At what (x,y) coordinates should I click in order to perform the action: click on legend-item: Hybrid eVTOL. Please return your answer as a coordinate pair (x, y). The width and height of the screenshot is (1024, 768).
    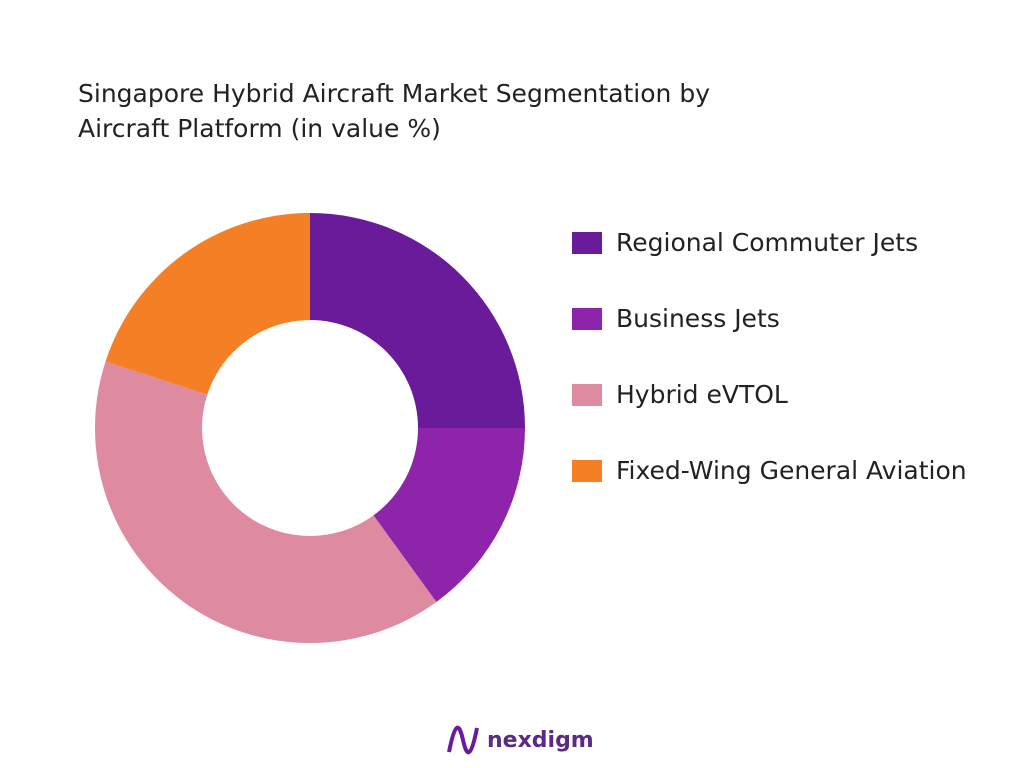
    Looking at the image, I should click on (792, 395).